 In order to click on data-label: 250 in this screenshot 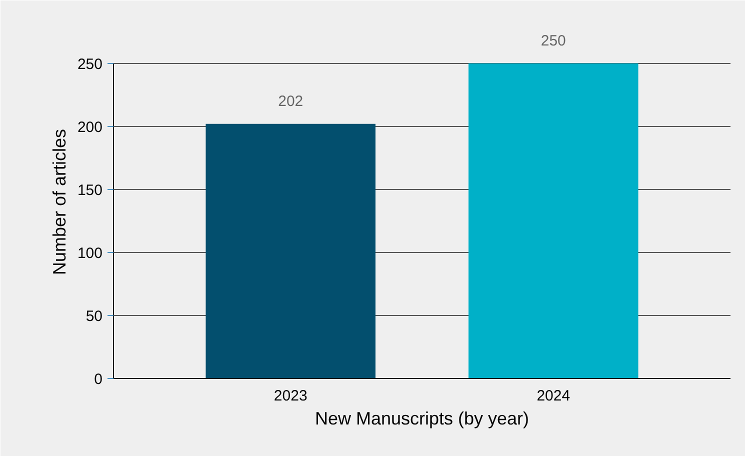, I will do `click(553, 41)`.